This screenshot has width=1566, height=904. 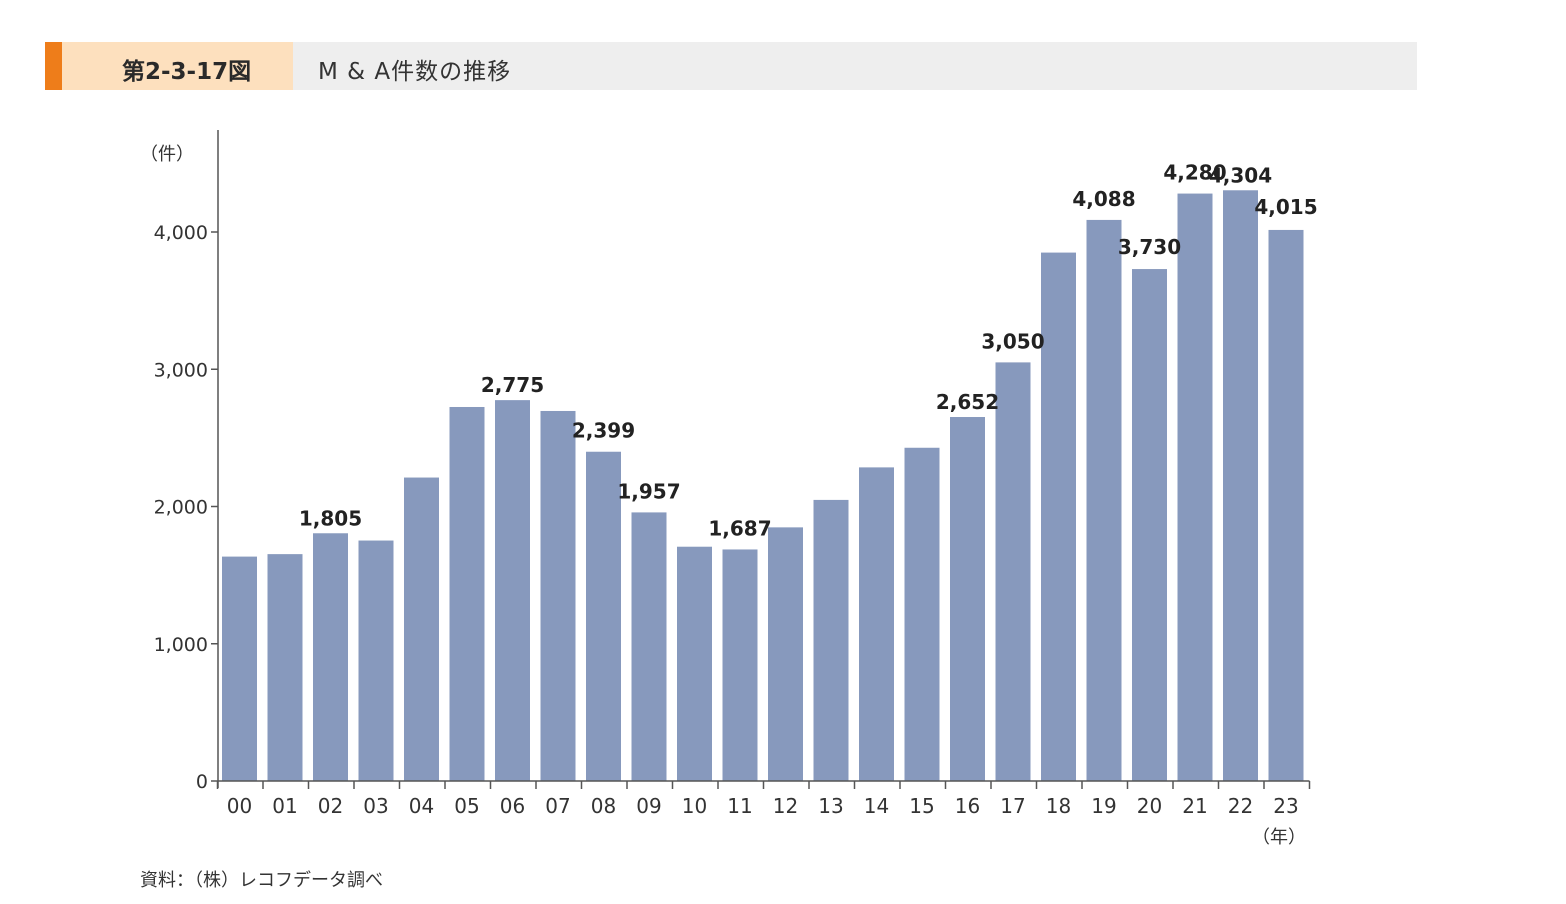 What do you see at coordinates (1149, 247) in the screenshot?
I see `data-label-20: 3,730` at bounding box center [1149, 247].